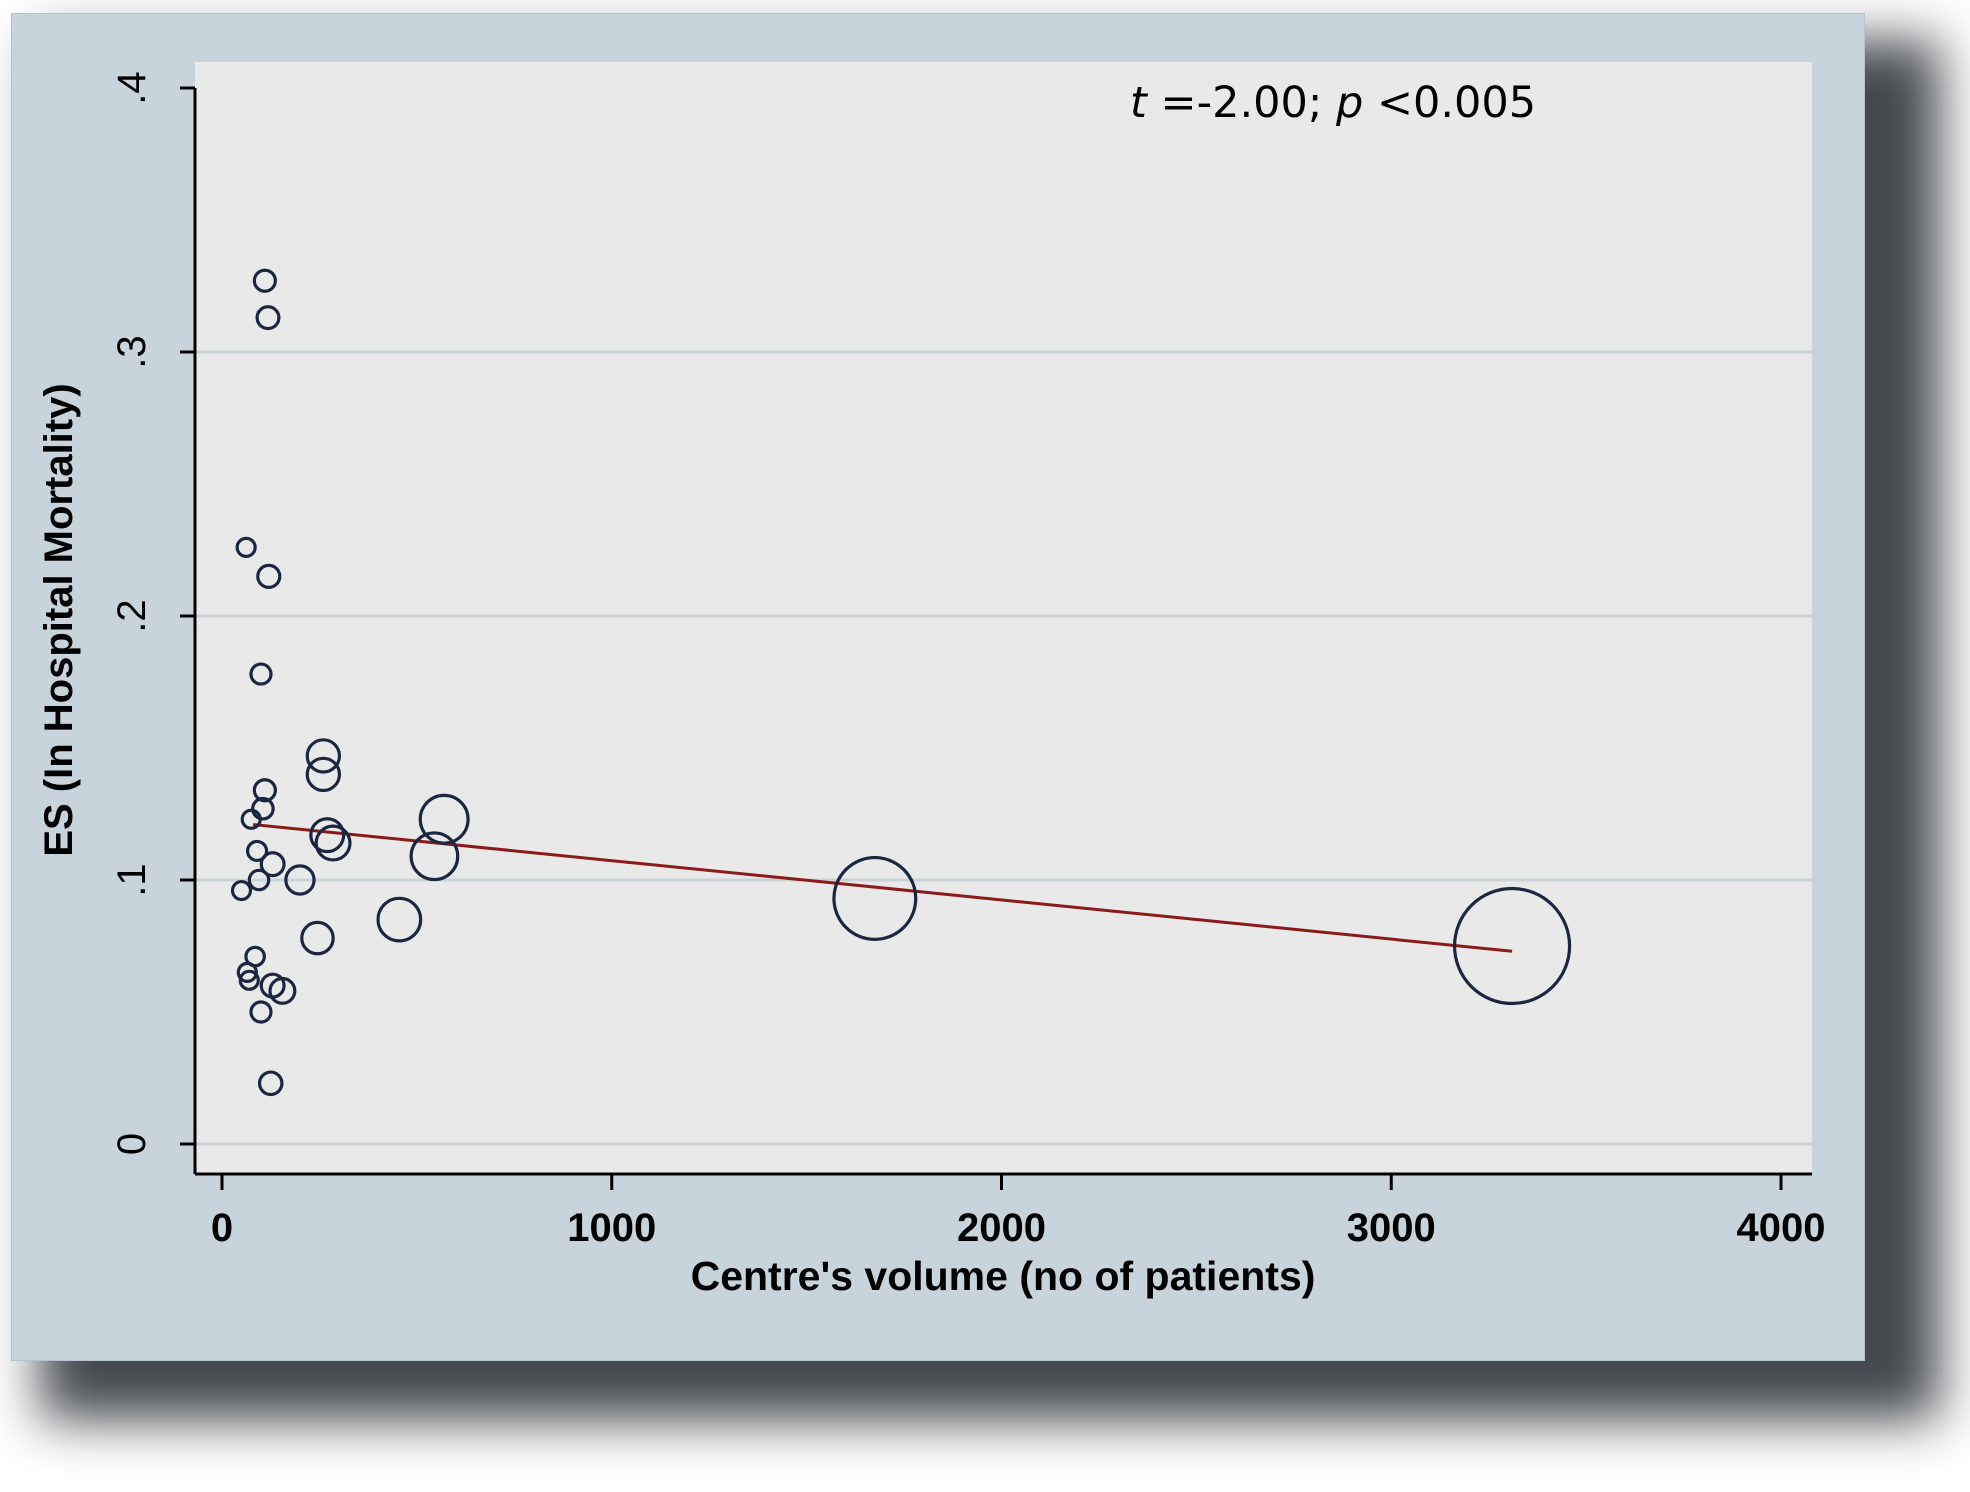 This screenshot has height=1492, width=1970. Describe the element at coordinates (132, 87) in the screenshot. I see `y-tick-label-4: .4` at that location.